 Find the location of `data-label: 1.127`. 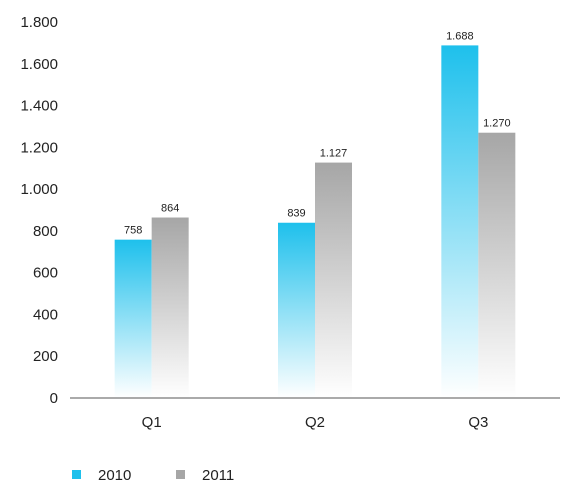

data-label: 1.127 is located at coordinates (334, 154).